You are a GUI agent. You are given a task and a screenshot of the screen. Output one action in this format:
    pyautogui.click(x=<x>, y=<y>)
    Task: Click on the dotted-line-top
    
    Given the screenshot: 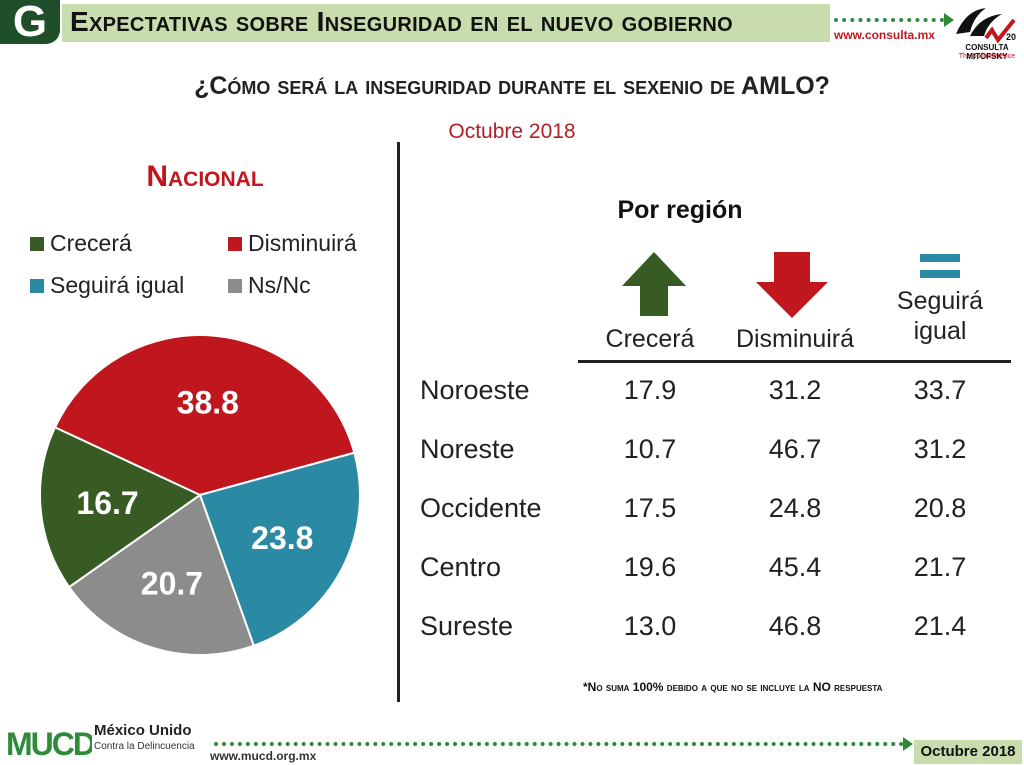 What is the action you would take?
    pyautogui.click(x=889, y=20)
    